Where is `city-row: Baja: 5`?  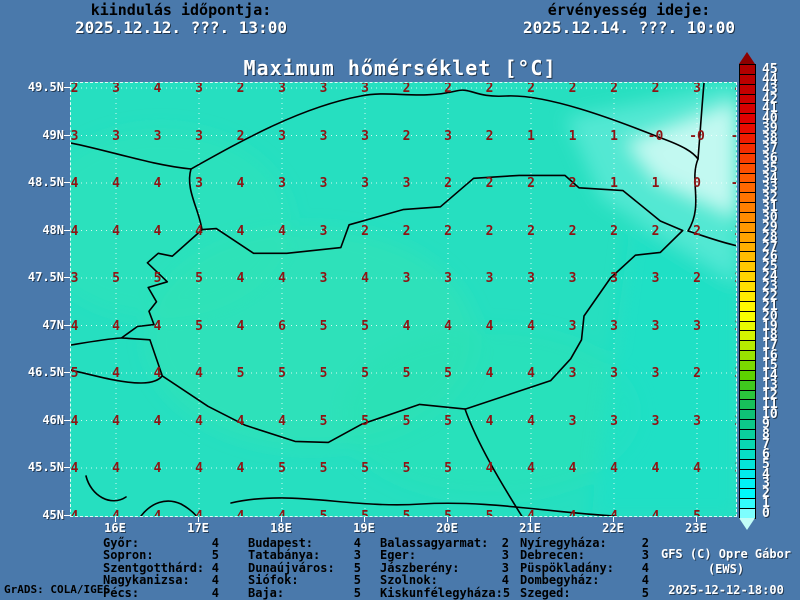
city-row: Baja: 5 is located at coordinates (304, 592).